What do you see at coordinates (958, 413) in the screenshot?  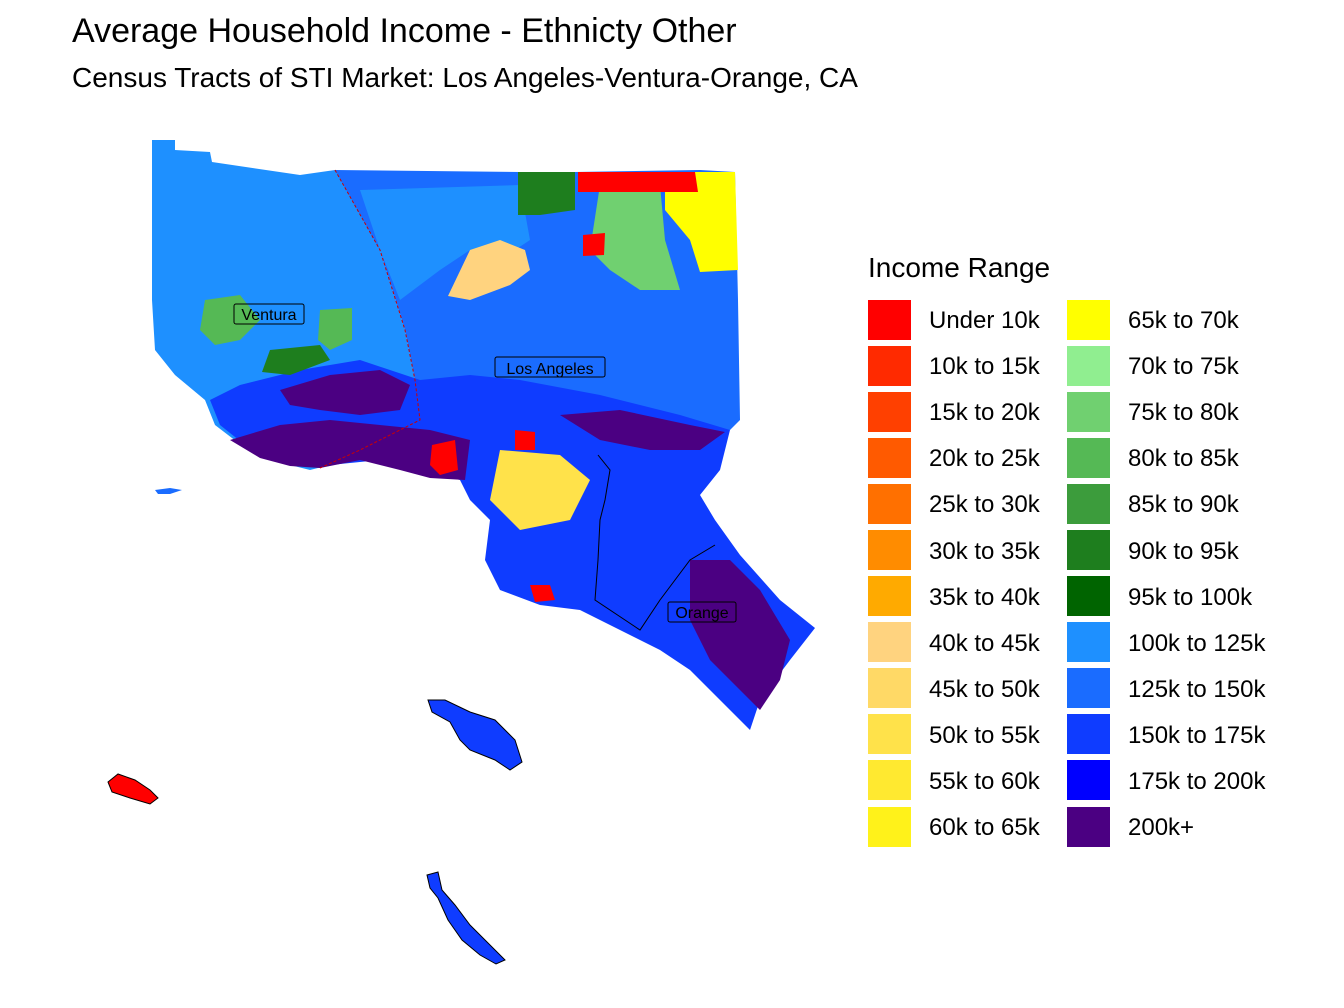 I see `legend-item: 15k to 20k` at bounding box center [958, 413].